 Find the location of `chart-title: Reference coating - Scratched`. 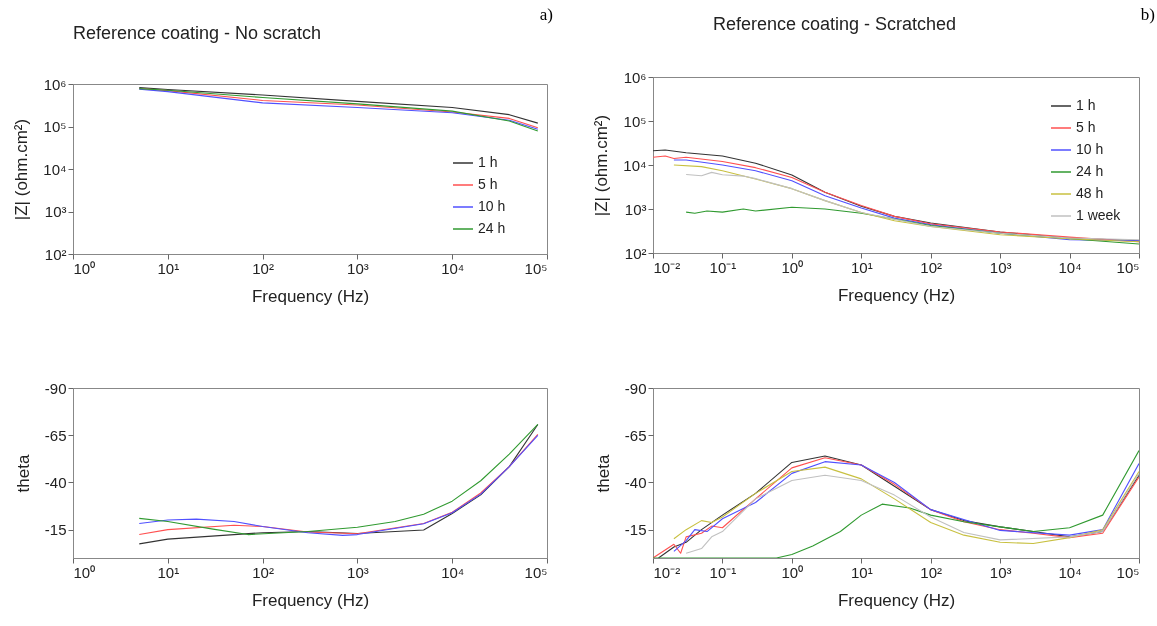

chart-title: Reference coating - Scratched is located at coordinates (835, 24).